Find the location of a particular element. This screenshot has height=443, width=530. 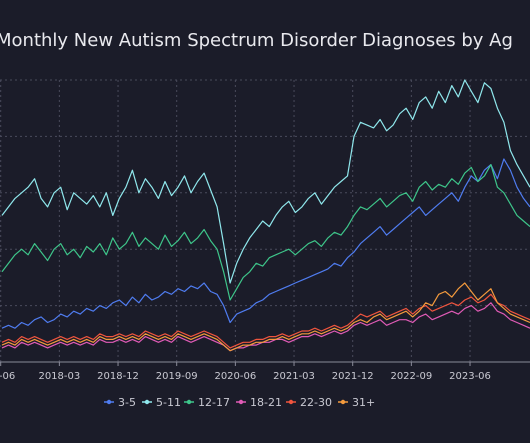

x-tick-label: 2020-06 is located at coordinates (235, 376).